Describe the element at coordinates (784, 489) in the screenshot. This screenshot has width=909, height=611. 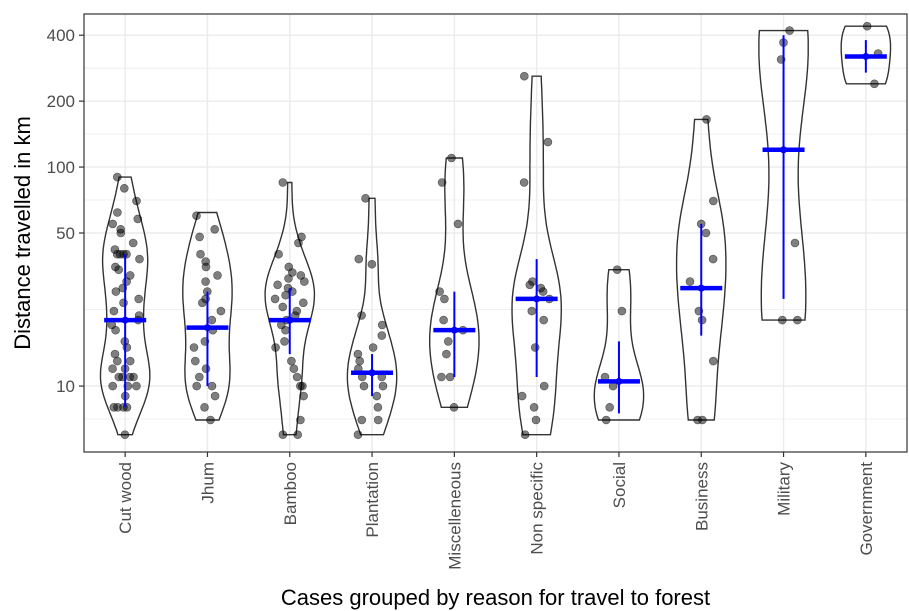
I see `x-tick-label-8: Military` at that location.